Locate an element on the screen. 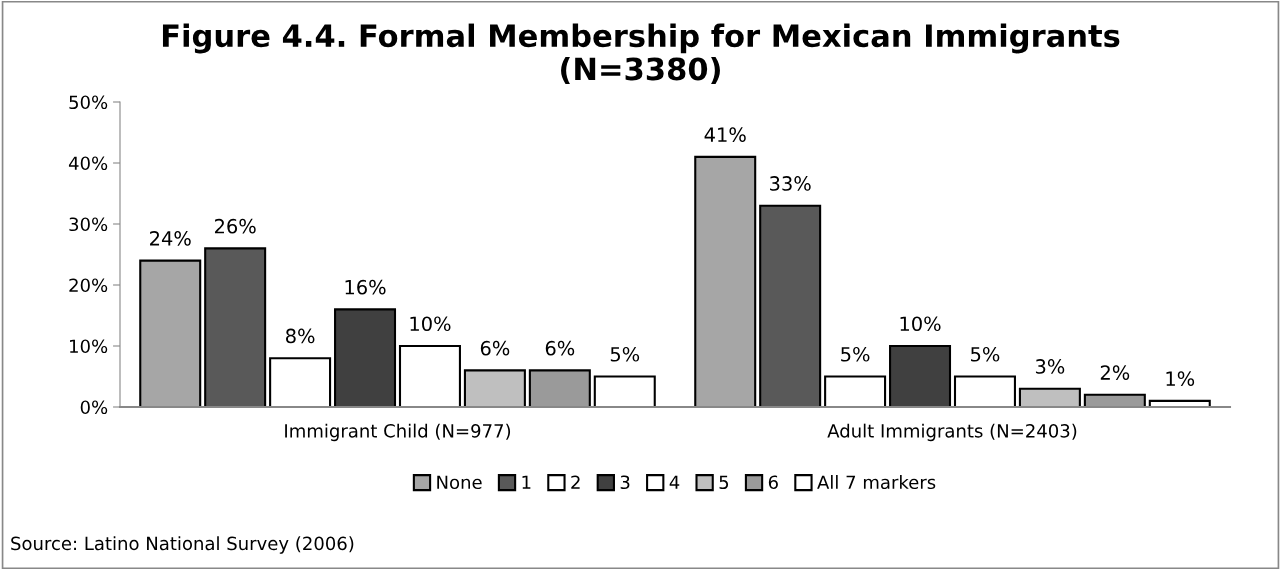 The height and width of the screenshot is (570, 1281). legend-label: 3 is located at coordinates (625, 482).